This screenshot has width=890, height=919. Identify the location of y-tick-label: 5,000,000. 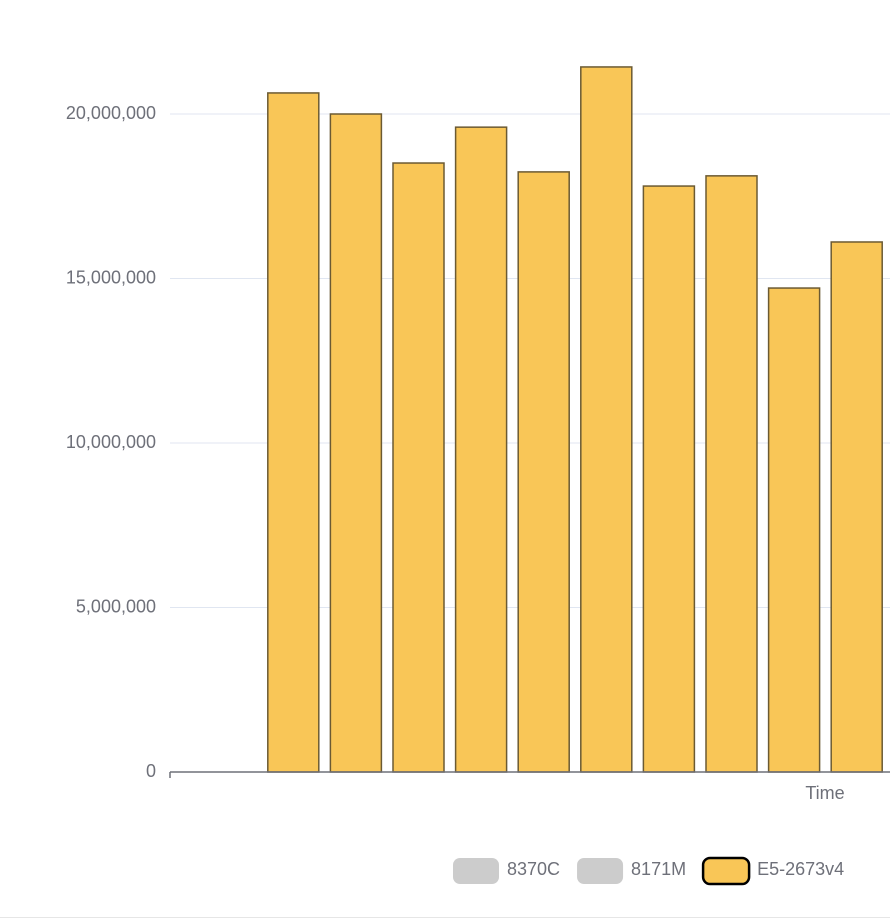
(116, 606).